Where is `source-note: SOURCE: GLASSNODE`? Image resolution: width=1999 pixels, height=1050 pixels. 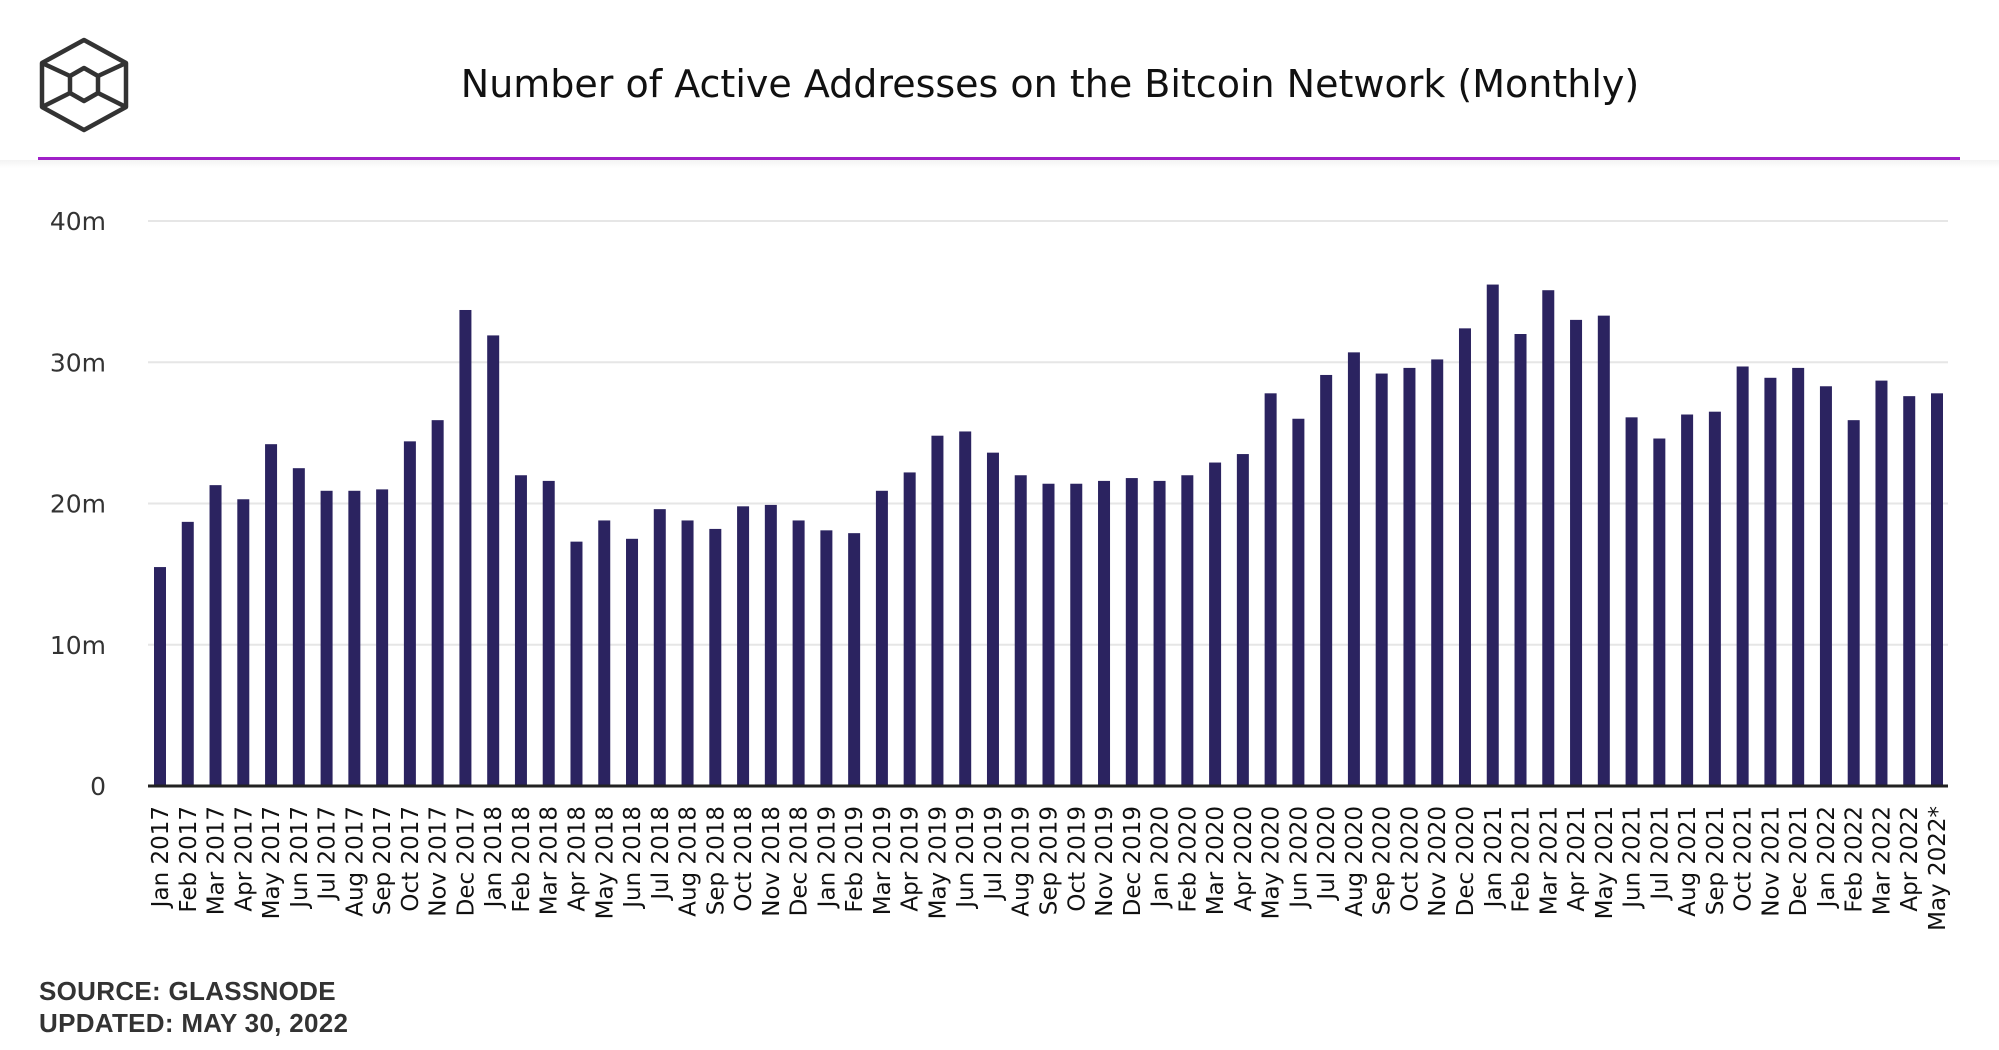 source-note: SOURCE: GLASSNODE is located at coordinates (187, 991).